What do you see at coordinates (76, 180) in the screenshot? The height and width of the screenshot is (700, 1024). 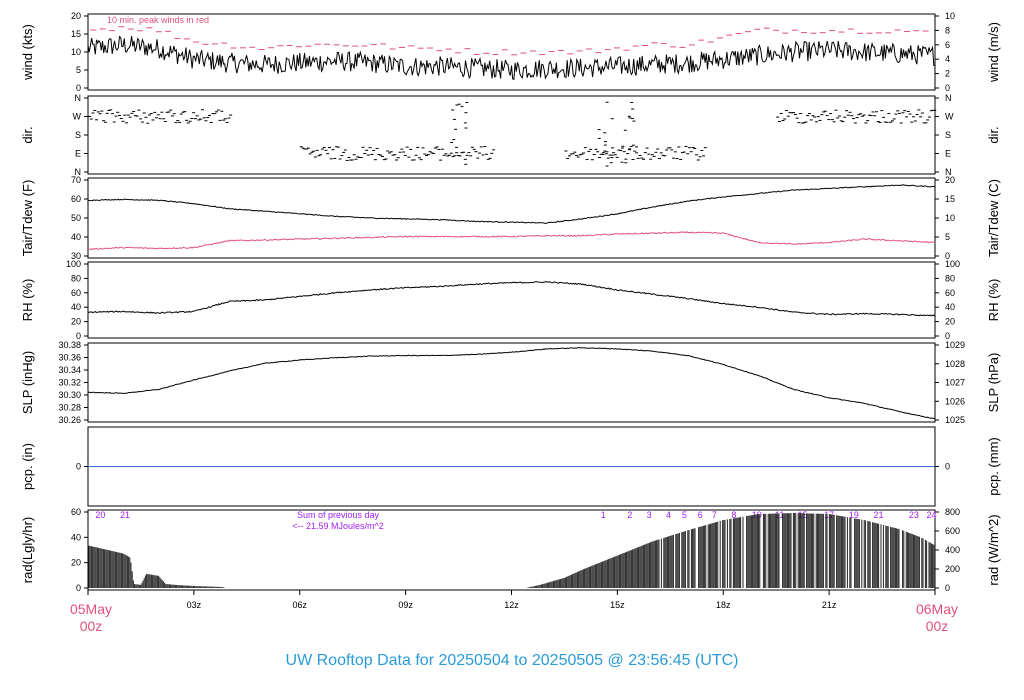 I see `y-tick-label-left: 70` at bounding box center [76, 180].